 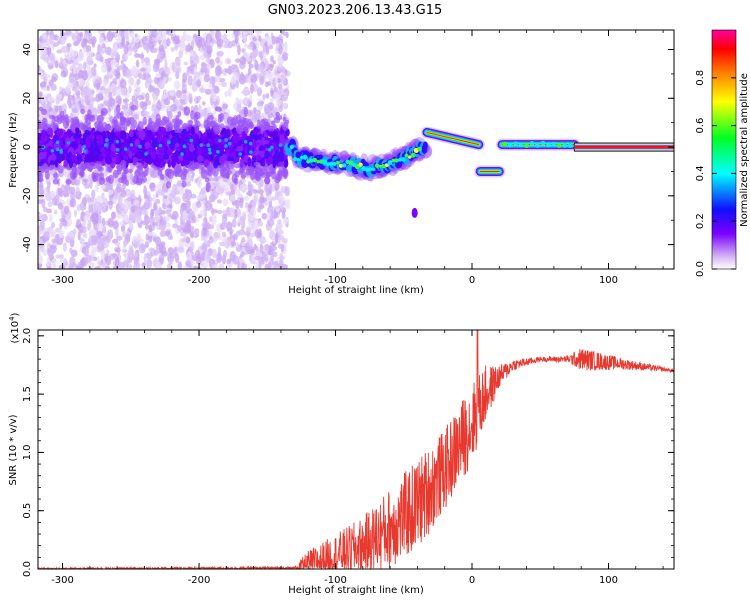 I want to click on snr-scale-base: (x10, so click(x=15, y=332).